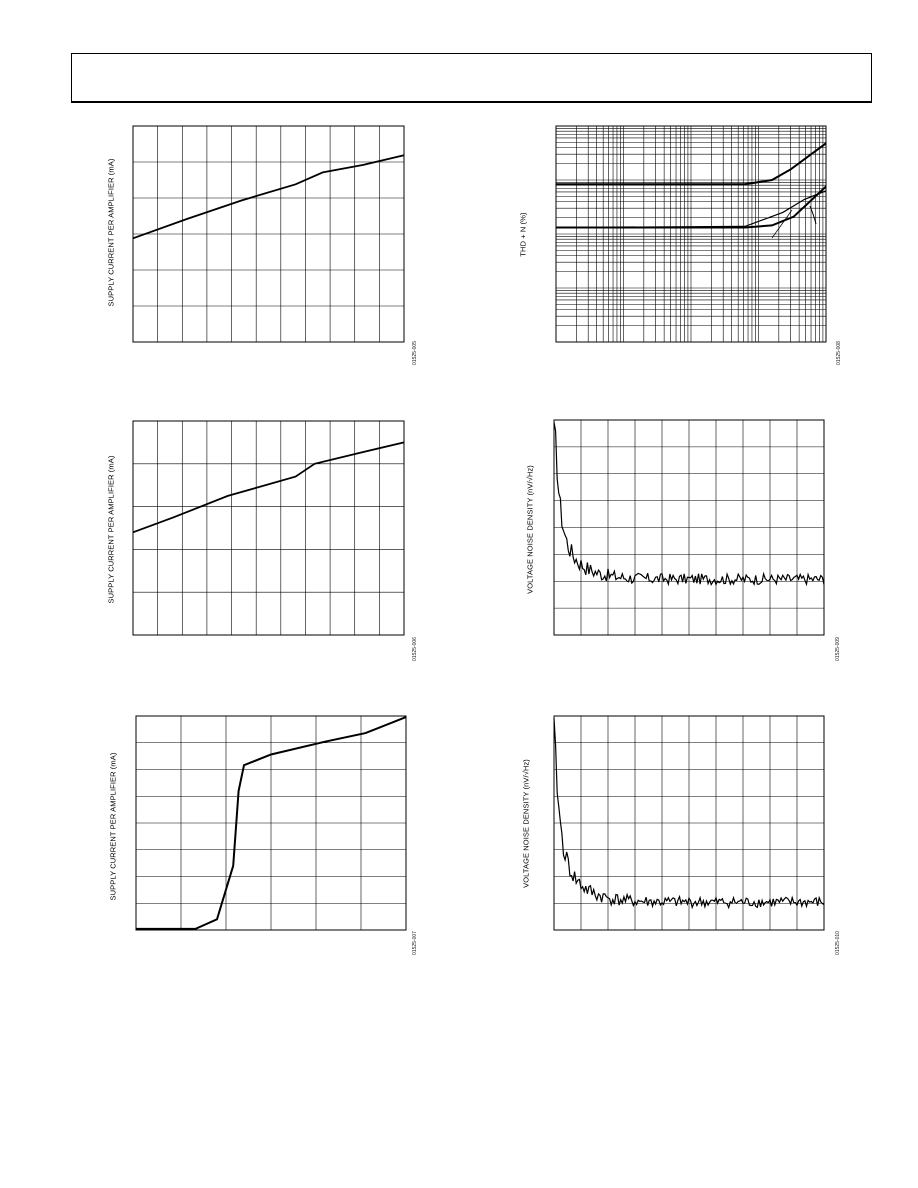 This screenshot has height=1188, width=918. Describe the element at coordinates (414, 649) in the screenshot. I see `figure-id: 01525-006` at that location.